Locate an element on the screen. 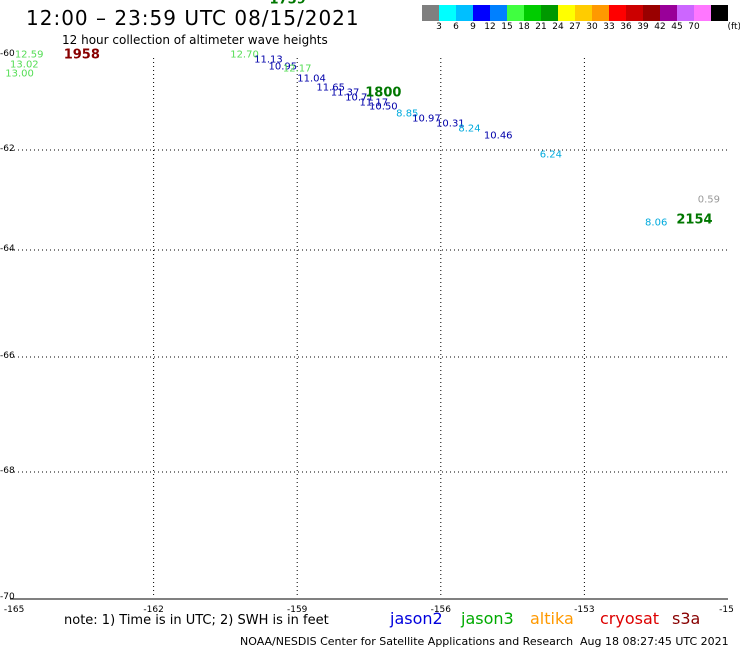 The image size is (740, 650). wave-height-label: 13.00 is located at coordinates (19, 74).